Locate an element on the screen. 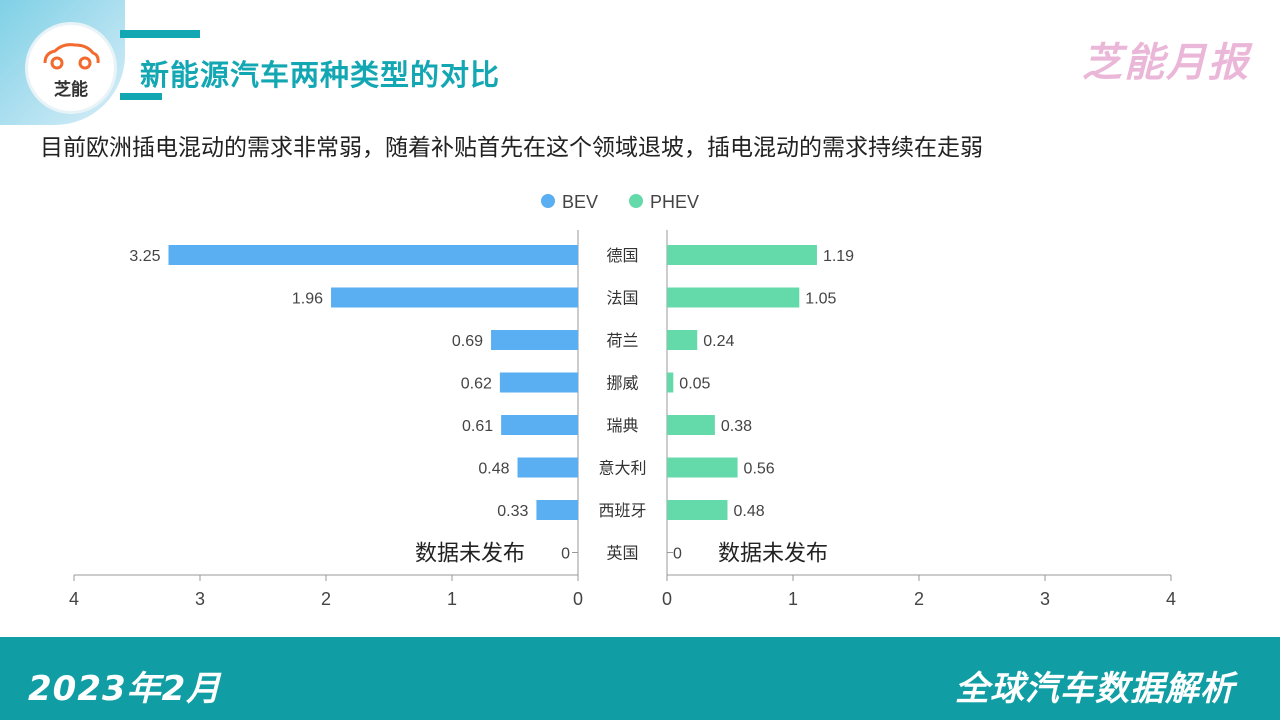 The height and width of the screenshot is (720, 1280). car-icon is located at coordinates (71, 56).